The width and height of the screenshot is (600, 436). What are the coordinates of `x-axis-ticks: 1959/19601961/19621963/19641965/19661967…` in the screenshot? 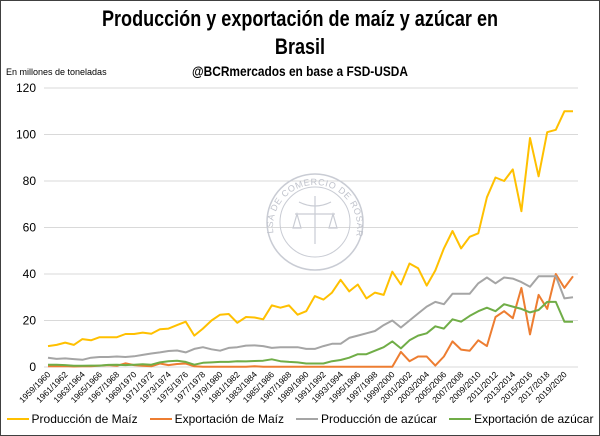 It's located at (293, 387).